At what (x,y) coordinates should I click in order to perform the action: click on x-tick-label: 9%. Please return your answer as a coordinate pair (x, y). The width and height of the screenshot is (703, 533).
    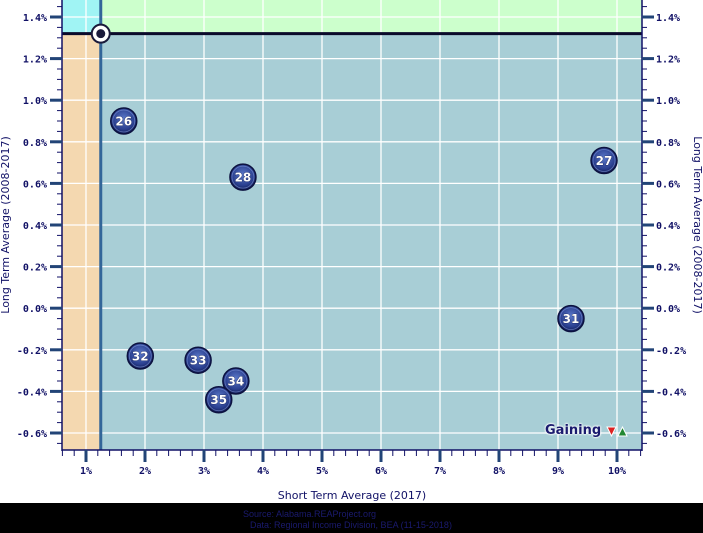
    Looking at the image, I should click on (558, 471).